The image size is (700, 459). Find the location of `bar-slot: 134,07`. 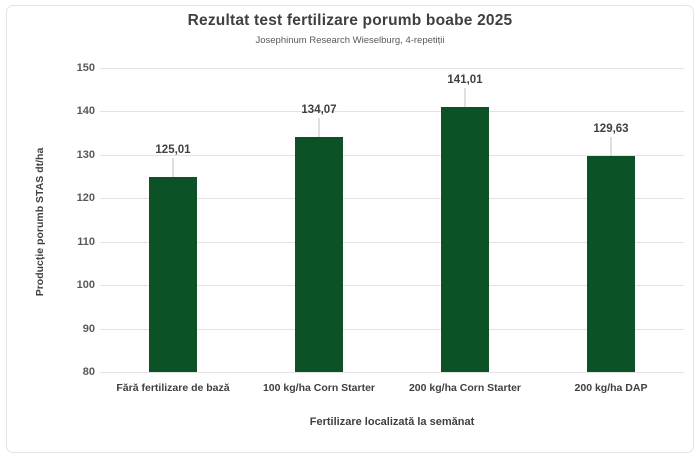

bar-slot: 134,07 is located at coordinates (319, 220).